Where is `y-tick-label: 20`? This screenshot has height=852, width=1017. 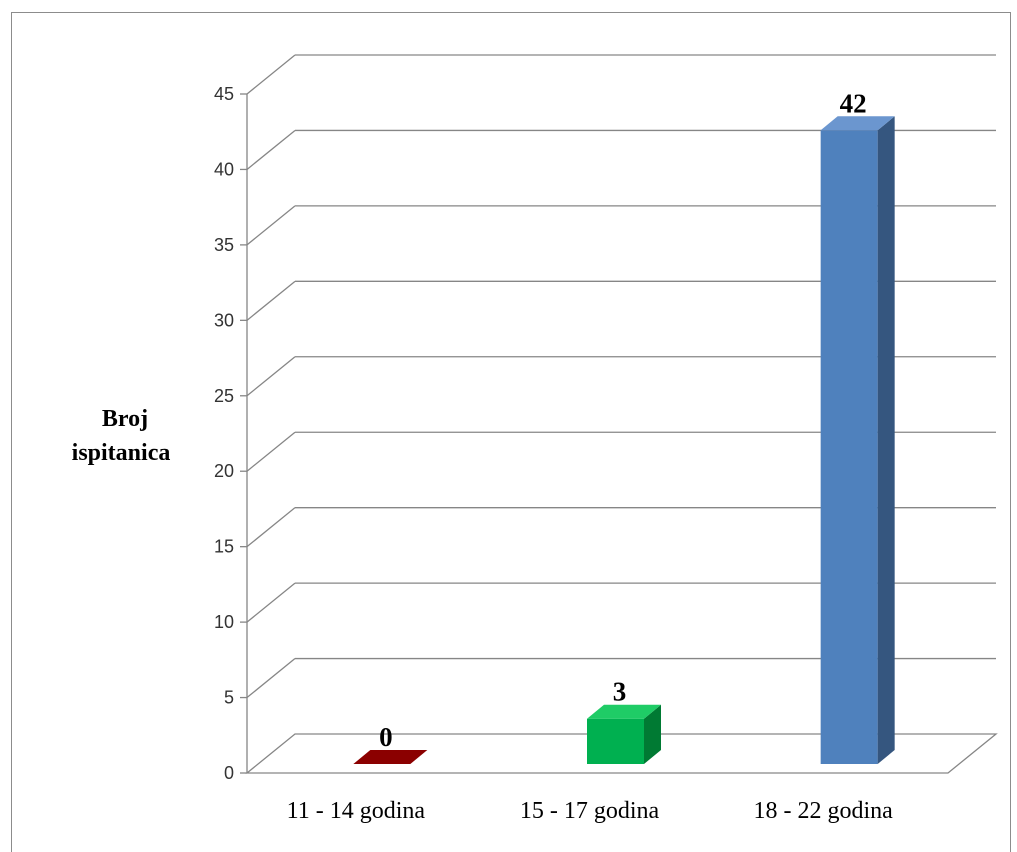
y-tick-label: 20 is located at coordinates (224, 471).